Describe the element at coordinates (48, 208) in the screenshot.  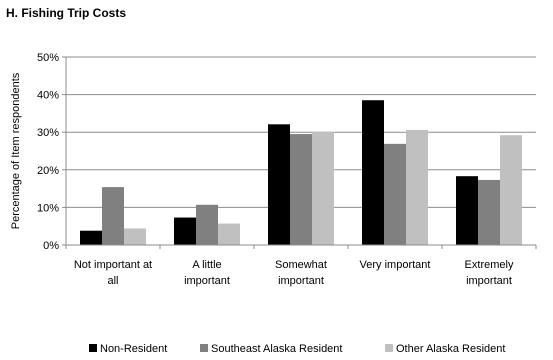
I see `y-tick-label: 10%` at that location.